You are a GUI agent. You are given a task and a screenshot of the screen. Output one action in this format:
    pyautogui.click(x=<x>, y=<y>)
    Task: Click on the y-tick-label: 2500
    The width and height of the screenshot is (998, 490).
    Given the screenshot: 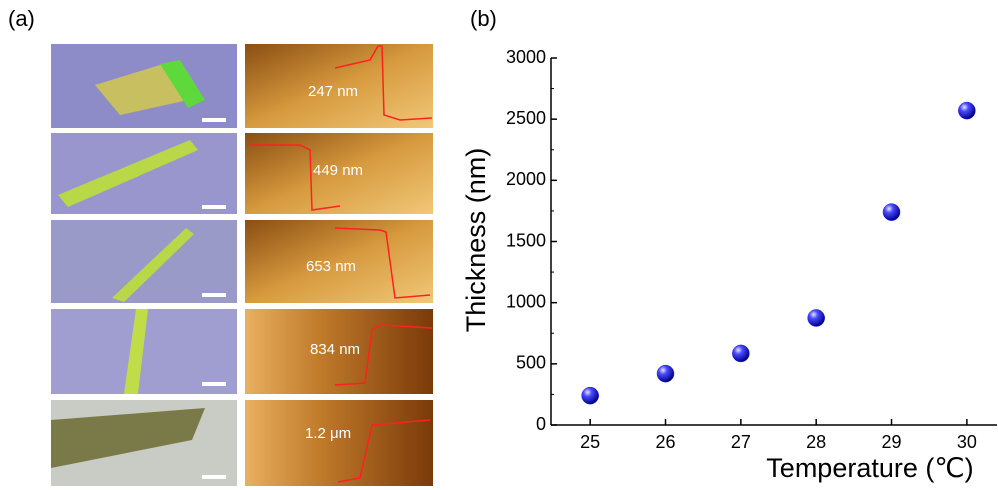 What is the action you would take?
    pyautogui.click(x=526, y=118)
    